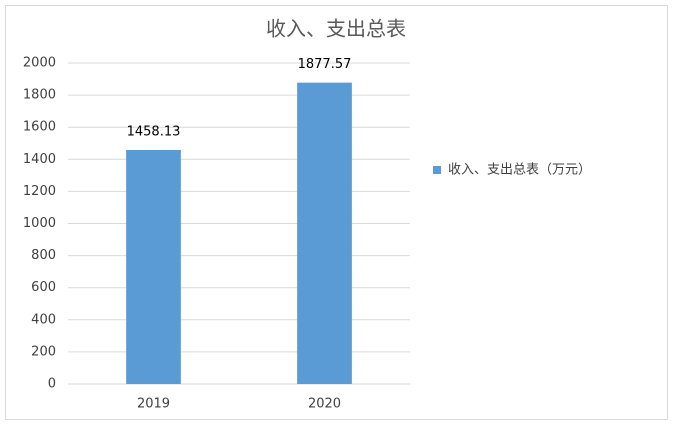 The width and height of the screenshot is (673, 430). I want to click on y-tick-label: 600, so click(43, 287).